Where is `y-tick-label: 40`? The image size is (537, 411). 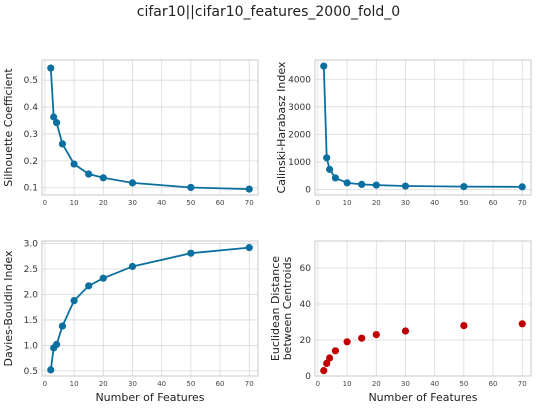 y-tick-label: 40 is located at coordinates (306, 305).